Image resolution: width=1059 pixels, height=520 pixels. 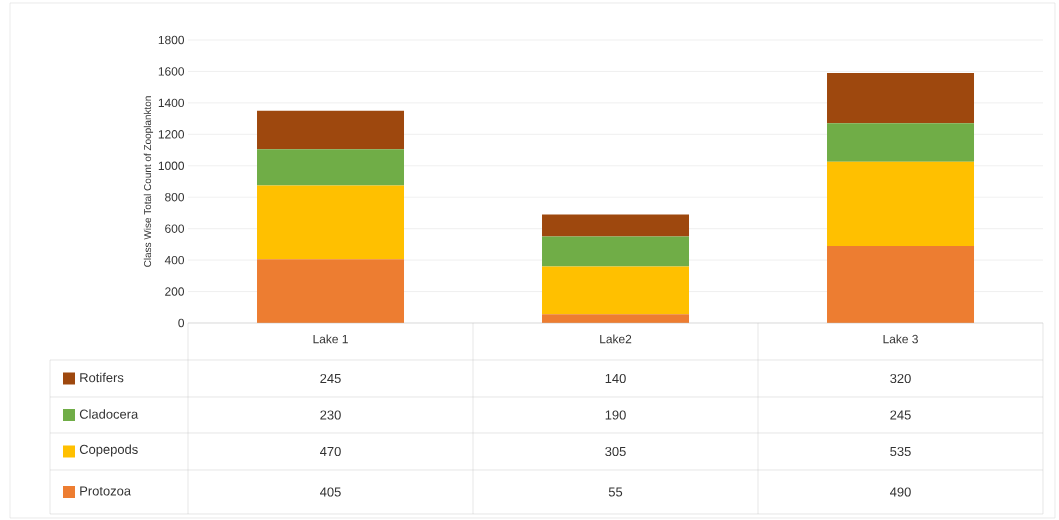 What do you see at coordinates (148, 181) in the screenshot?
I see `y-axis-title: Class Wise Total Count of Zooplankton` at bounding box center [148, 181].